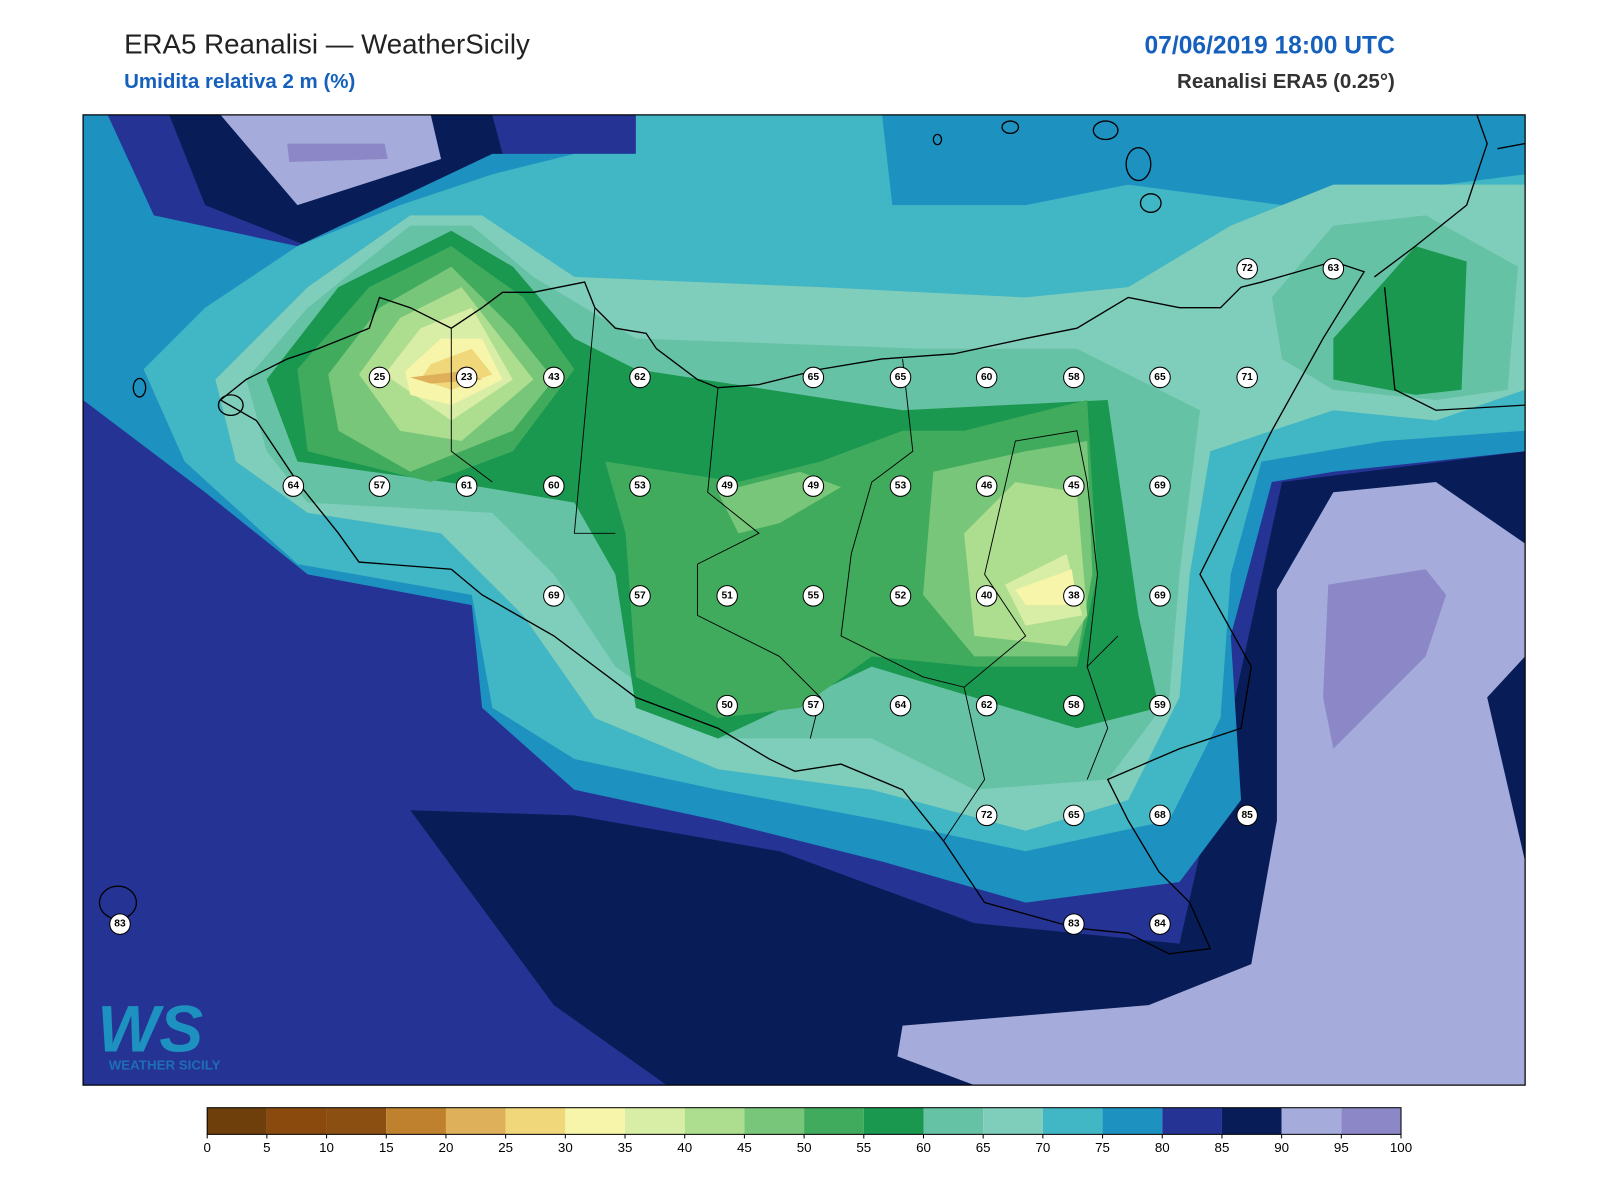 This screenshot has height=1200, width=1600. I want to click on station-value: 45, so click(1074, 486).